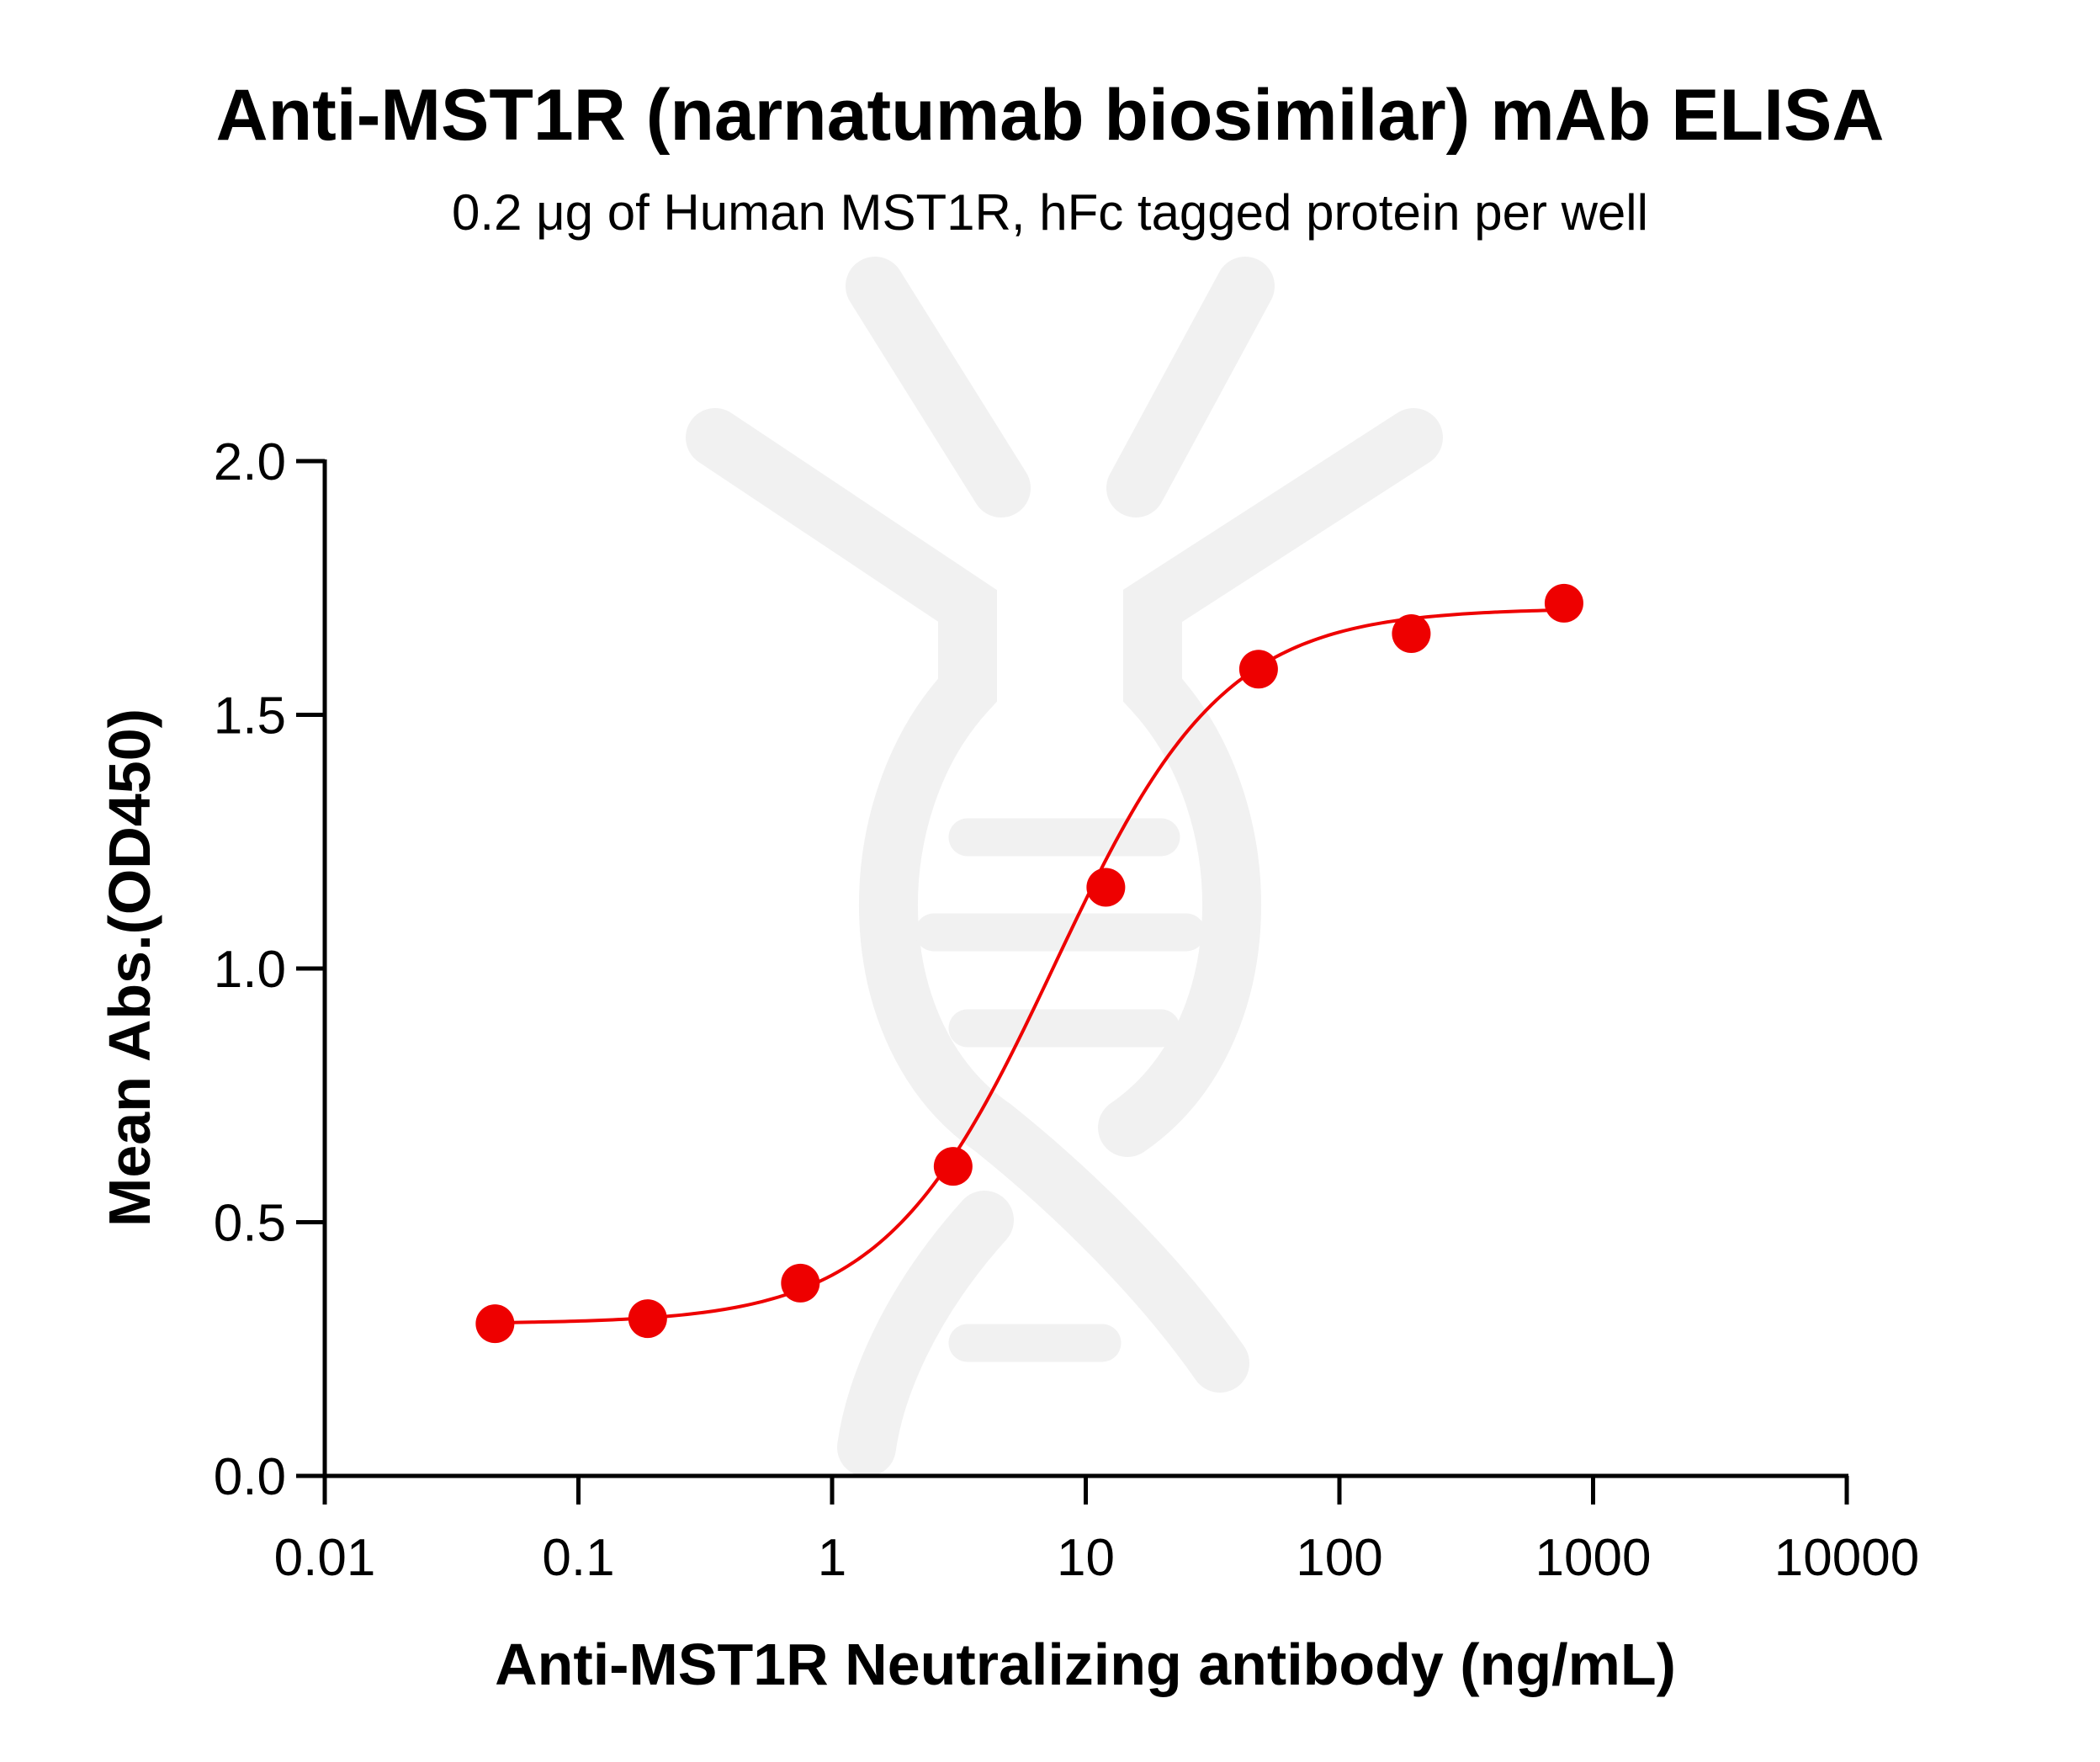  What do you see at coordinates (250, 716) in the screenshot?
I see `y-tick-label: 1.5` at bounding box center [250, 716].